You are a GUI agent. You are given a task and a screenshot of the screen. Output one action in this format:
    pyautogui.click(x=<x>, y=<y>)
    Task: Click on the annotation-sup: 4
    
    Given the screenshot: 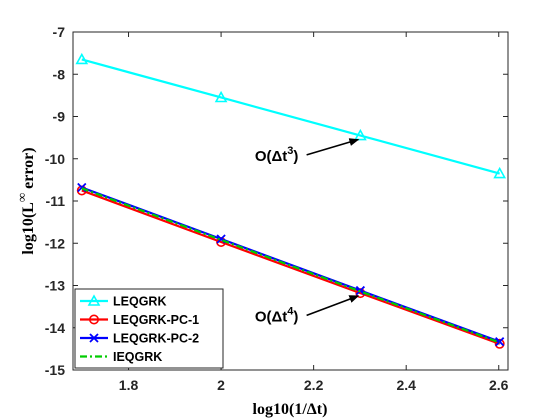 What is the action you would take?
    pyautogui.click(x=290, y=311)
    